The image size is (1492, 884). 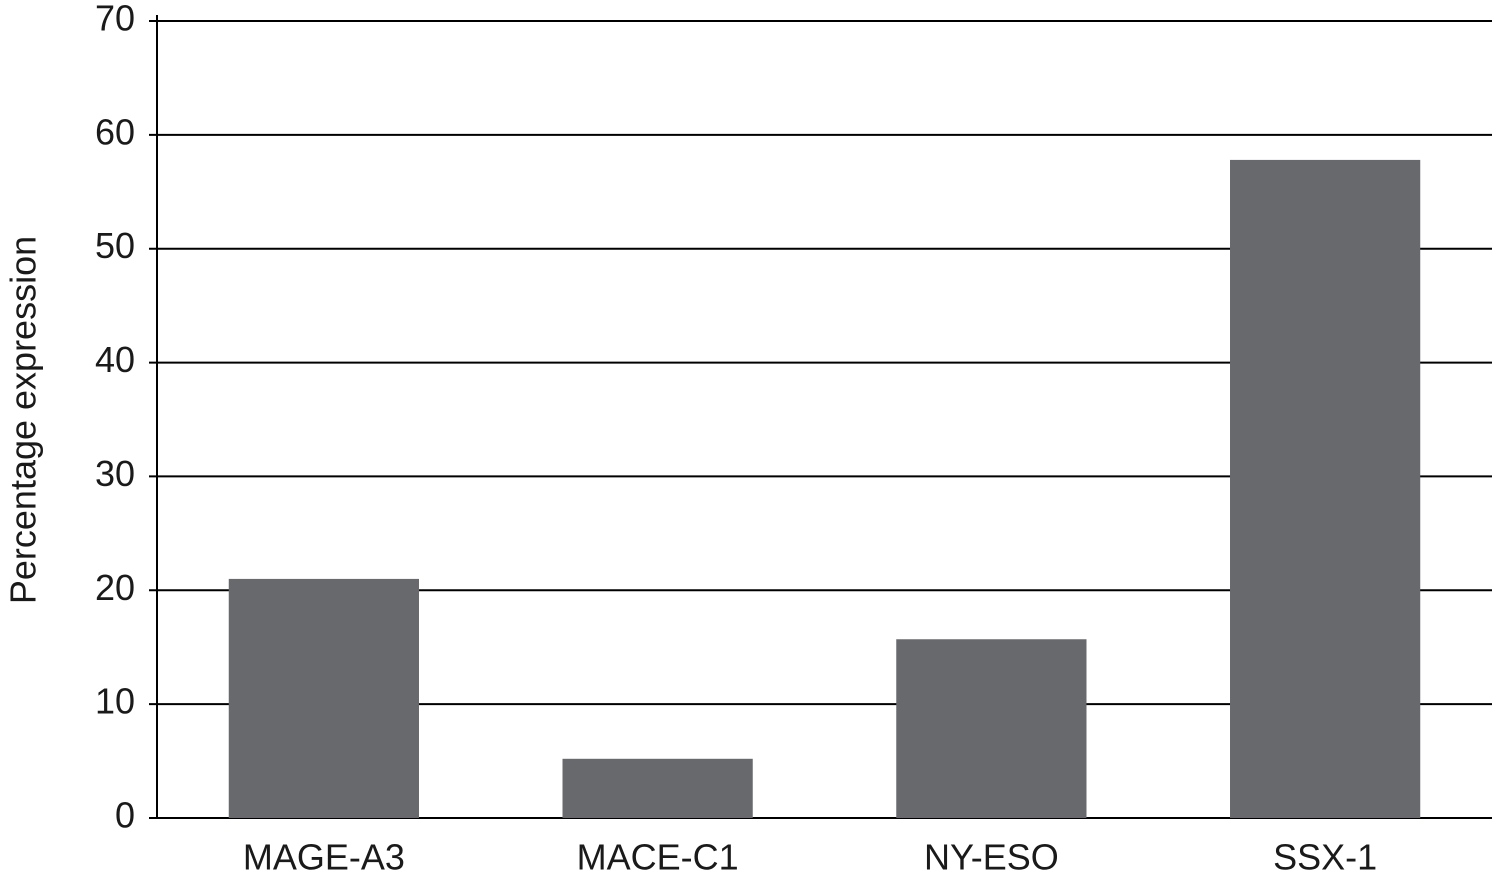 What do you see at coordinates (115, 587) in the screenshot?
I see `y-tick-label: 20` at bounding box center [115, 587].